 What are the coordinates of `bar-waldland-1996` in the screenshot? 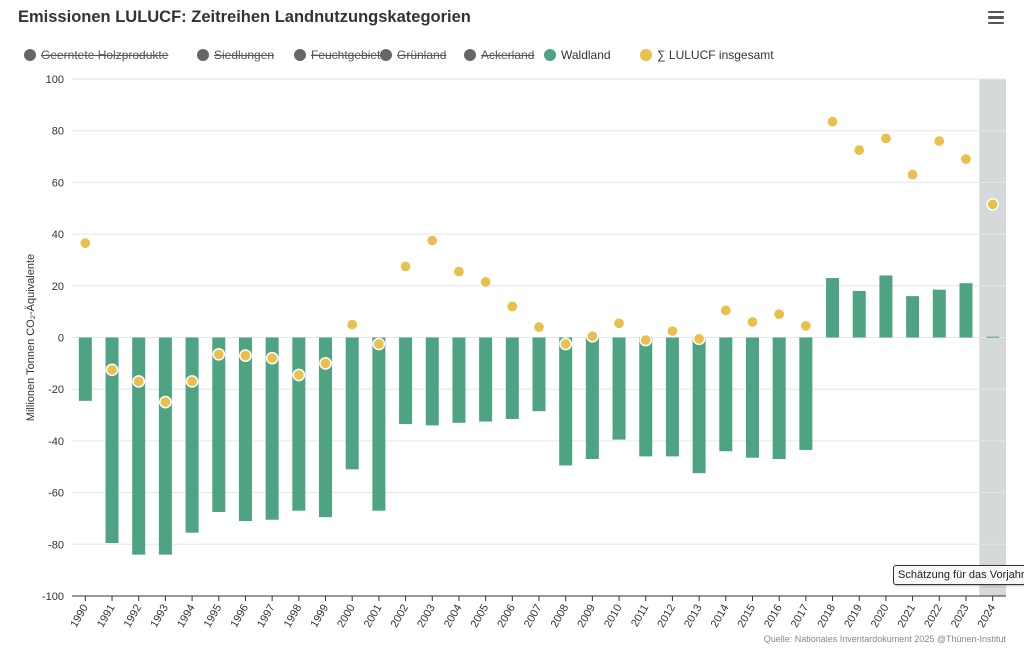 It's located at (245, 429).